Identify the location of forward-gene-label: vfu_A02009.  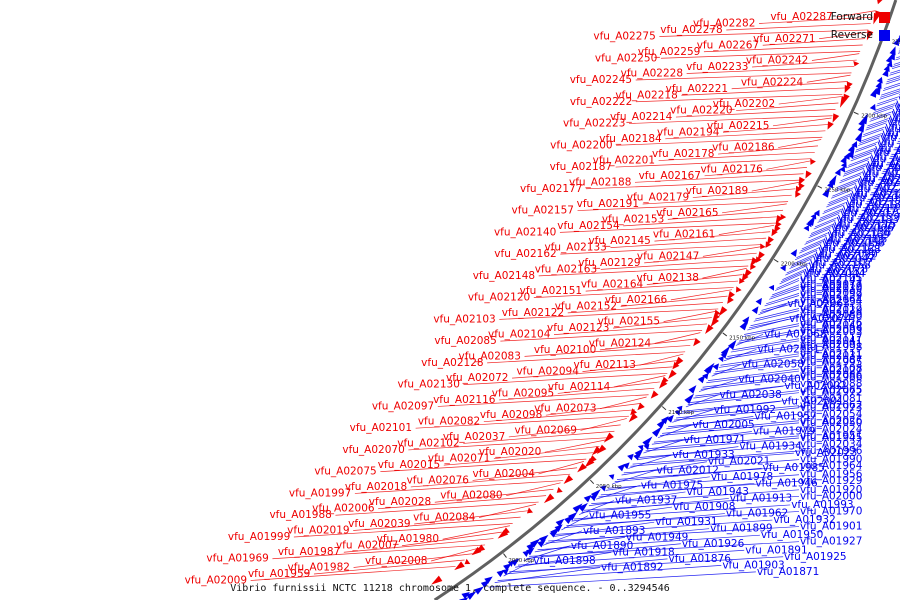
(216, 581).